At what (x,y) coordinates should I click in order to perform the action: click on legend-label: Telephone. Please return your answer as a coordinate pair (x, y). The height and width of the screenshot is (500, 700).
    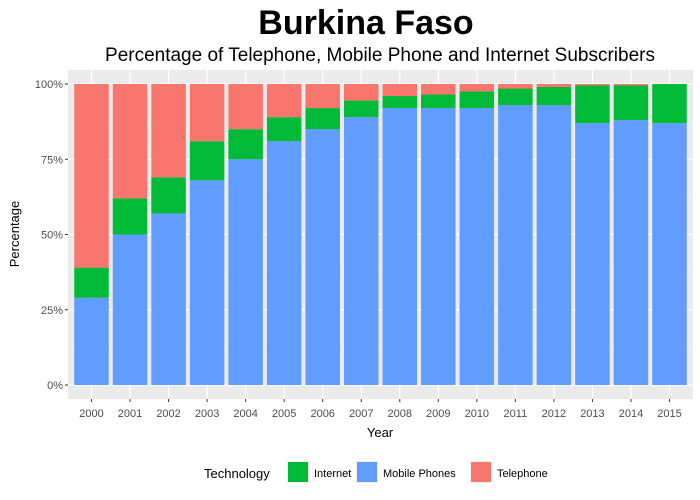
    Looking at the image, I should click on (522, 474).